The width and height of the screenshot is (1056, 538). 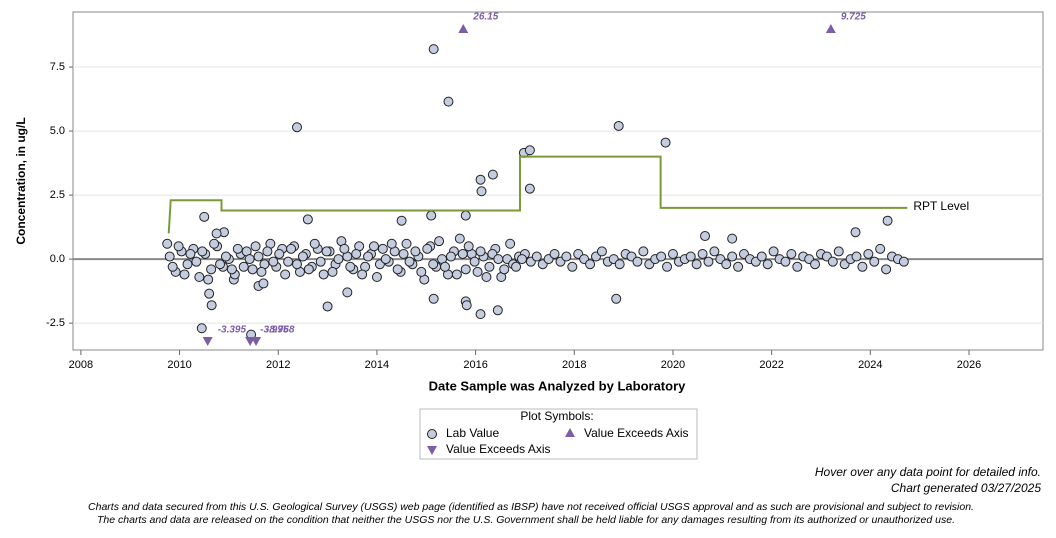 What do you see at coordinates (557, 385) in the screenshot?
I see `x-axis-title: Date Sample was Analyzed by Laboratory` at bounding box center [557, 385].